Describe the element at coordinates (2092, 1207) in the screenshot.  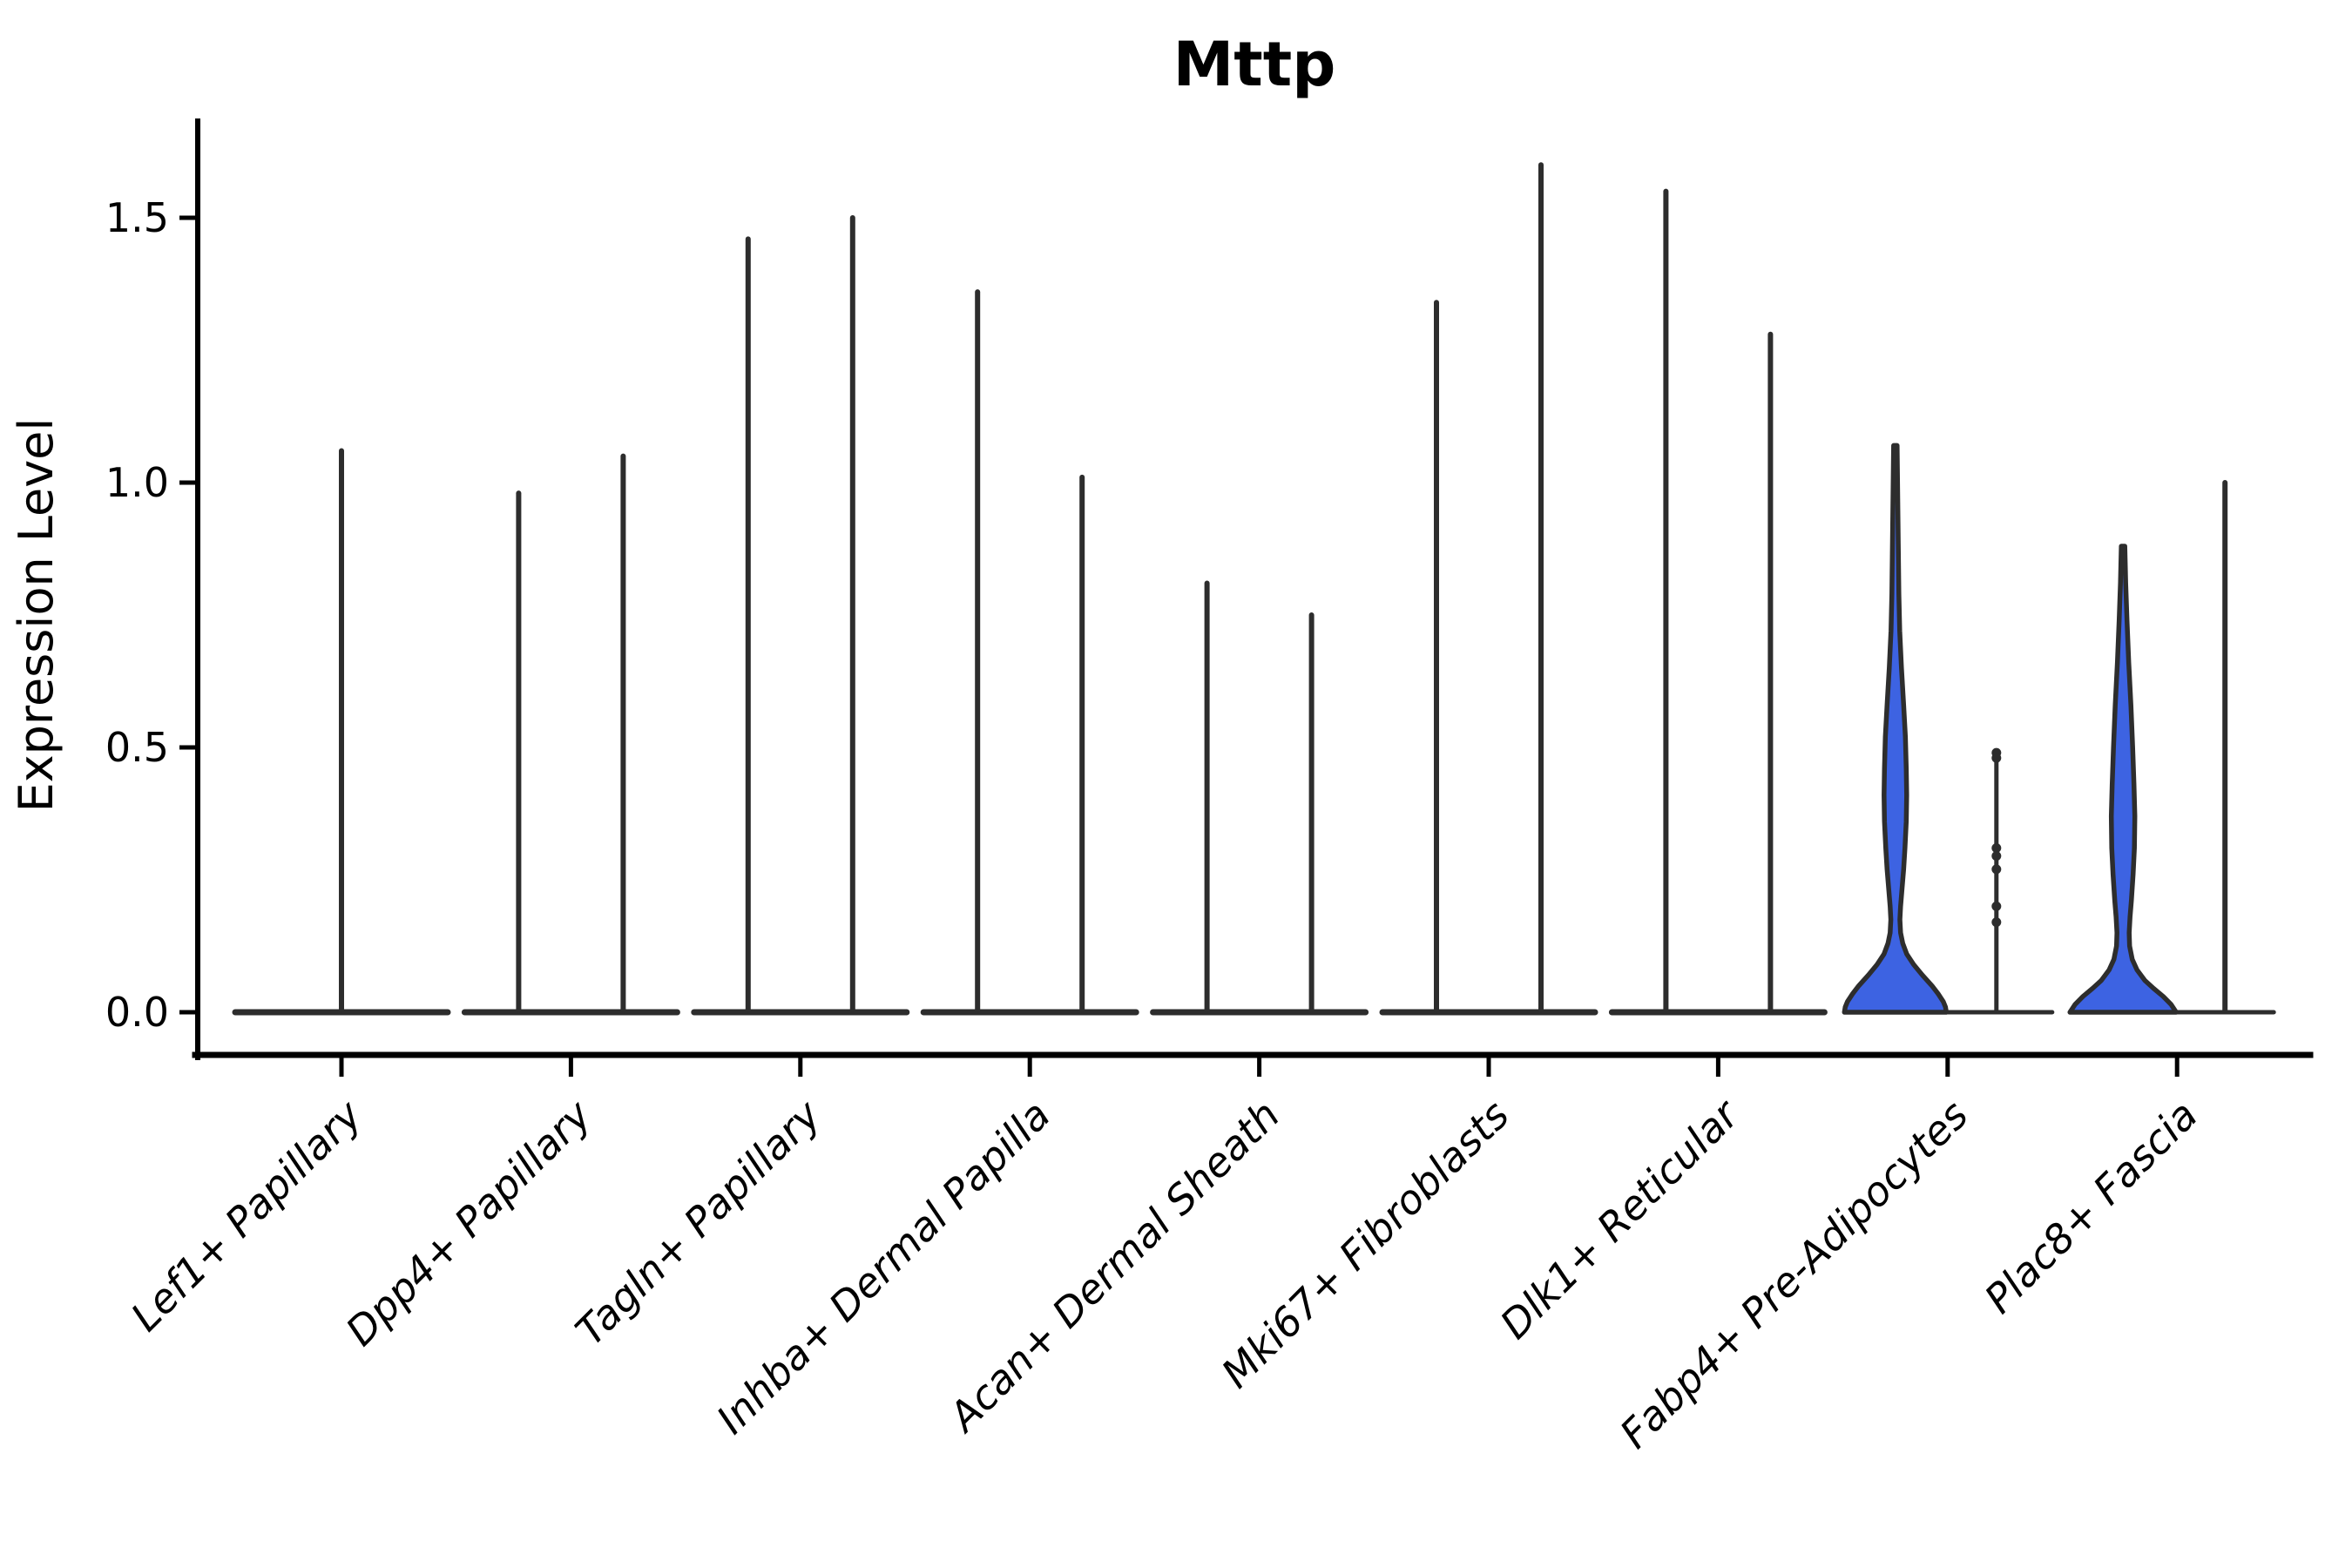
I see `x-axis-label: Plac8+ Fascia` at that location.